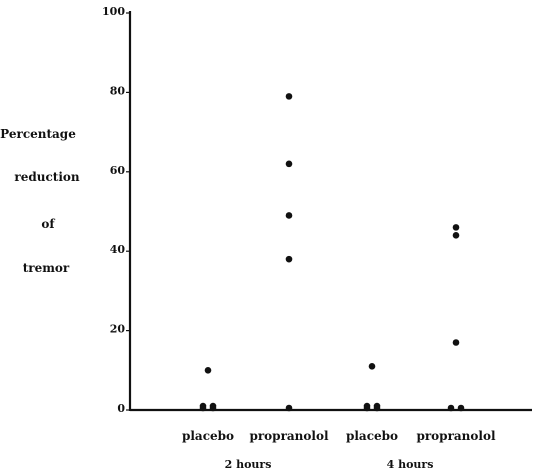 The width and height of the screenshot is (540, 476). I want to click on y-axis-label-line: Percentage, so click(38, 134).